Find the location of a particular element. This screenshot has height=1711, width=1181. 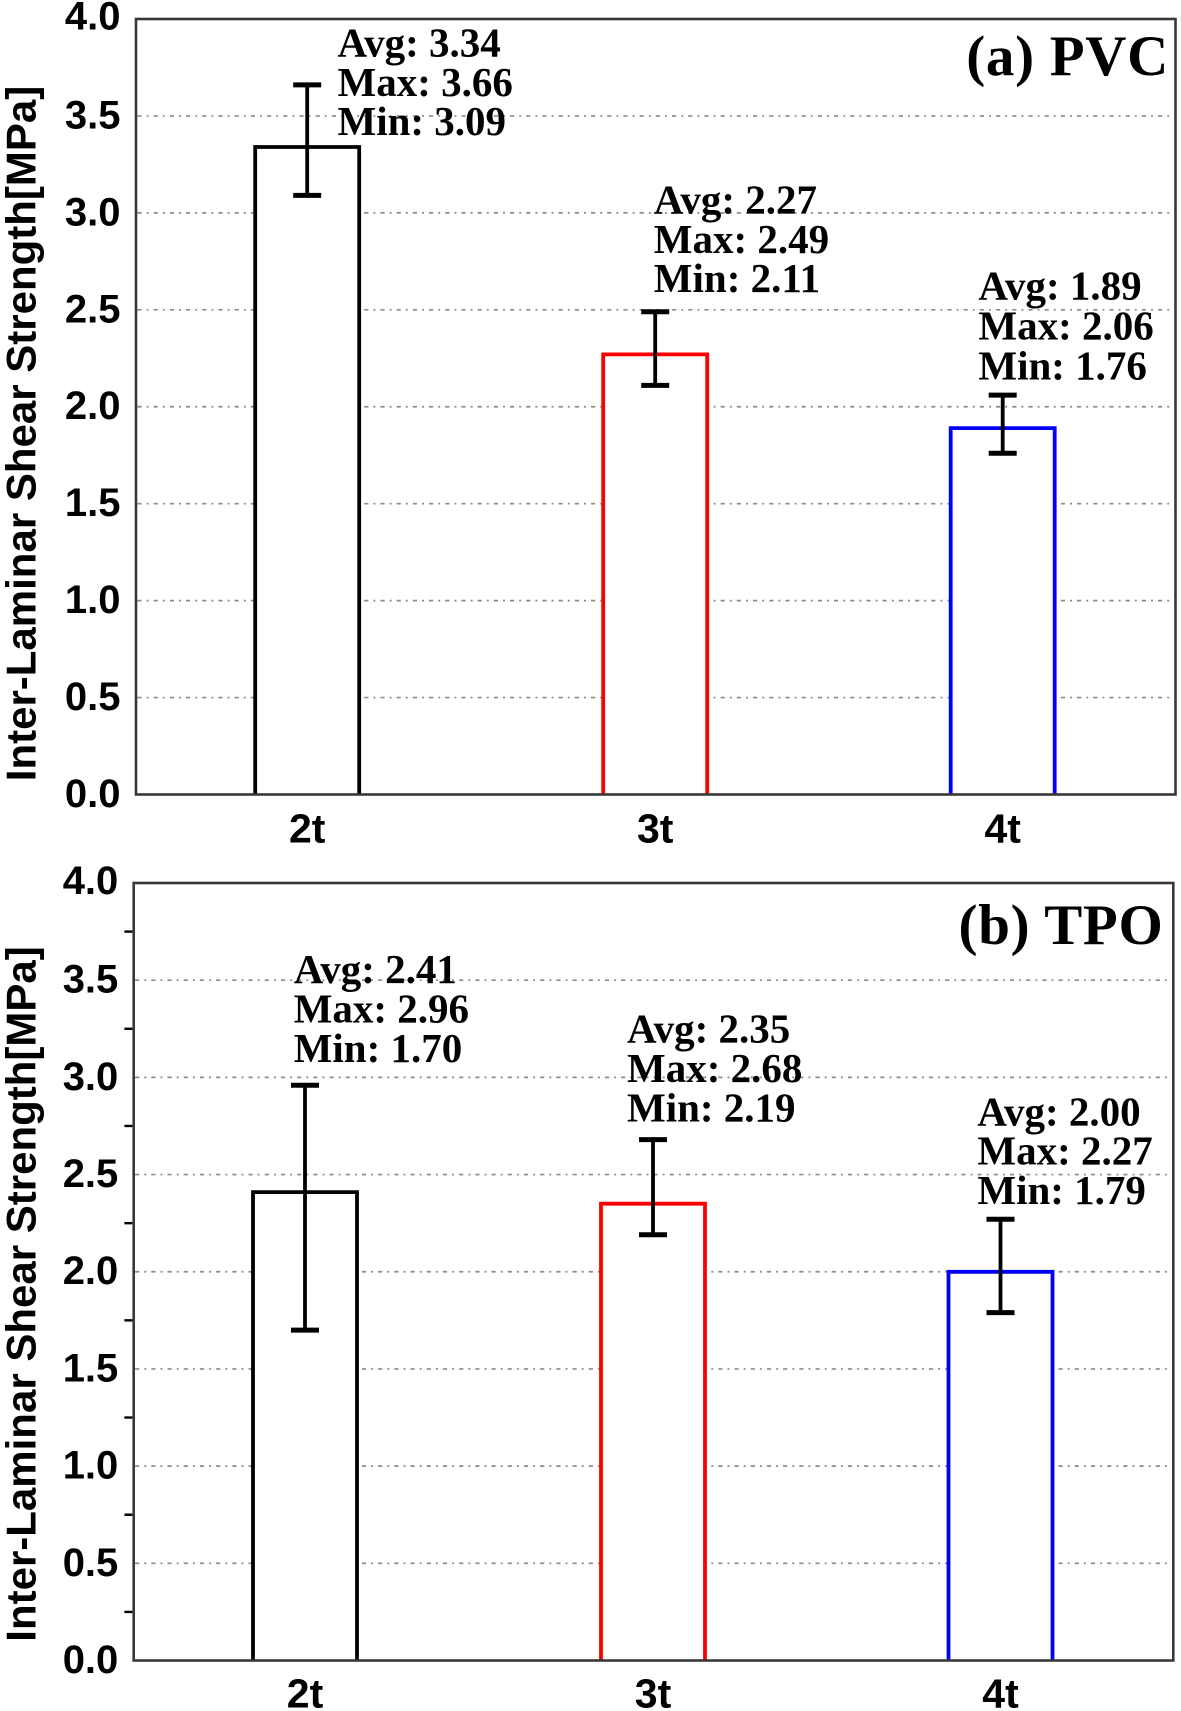

svg-text: Max: 2.49 is located at coordinates (741, 239).